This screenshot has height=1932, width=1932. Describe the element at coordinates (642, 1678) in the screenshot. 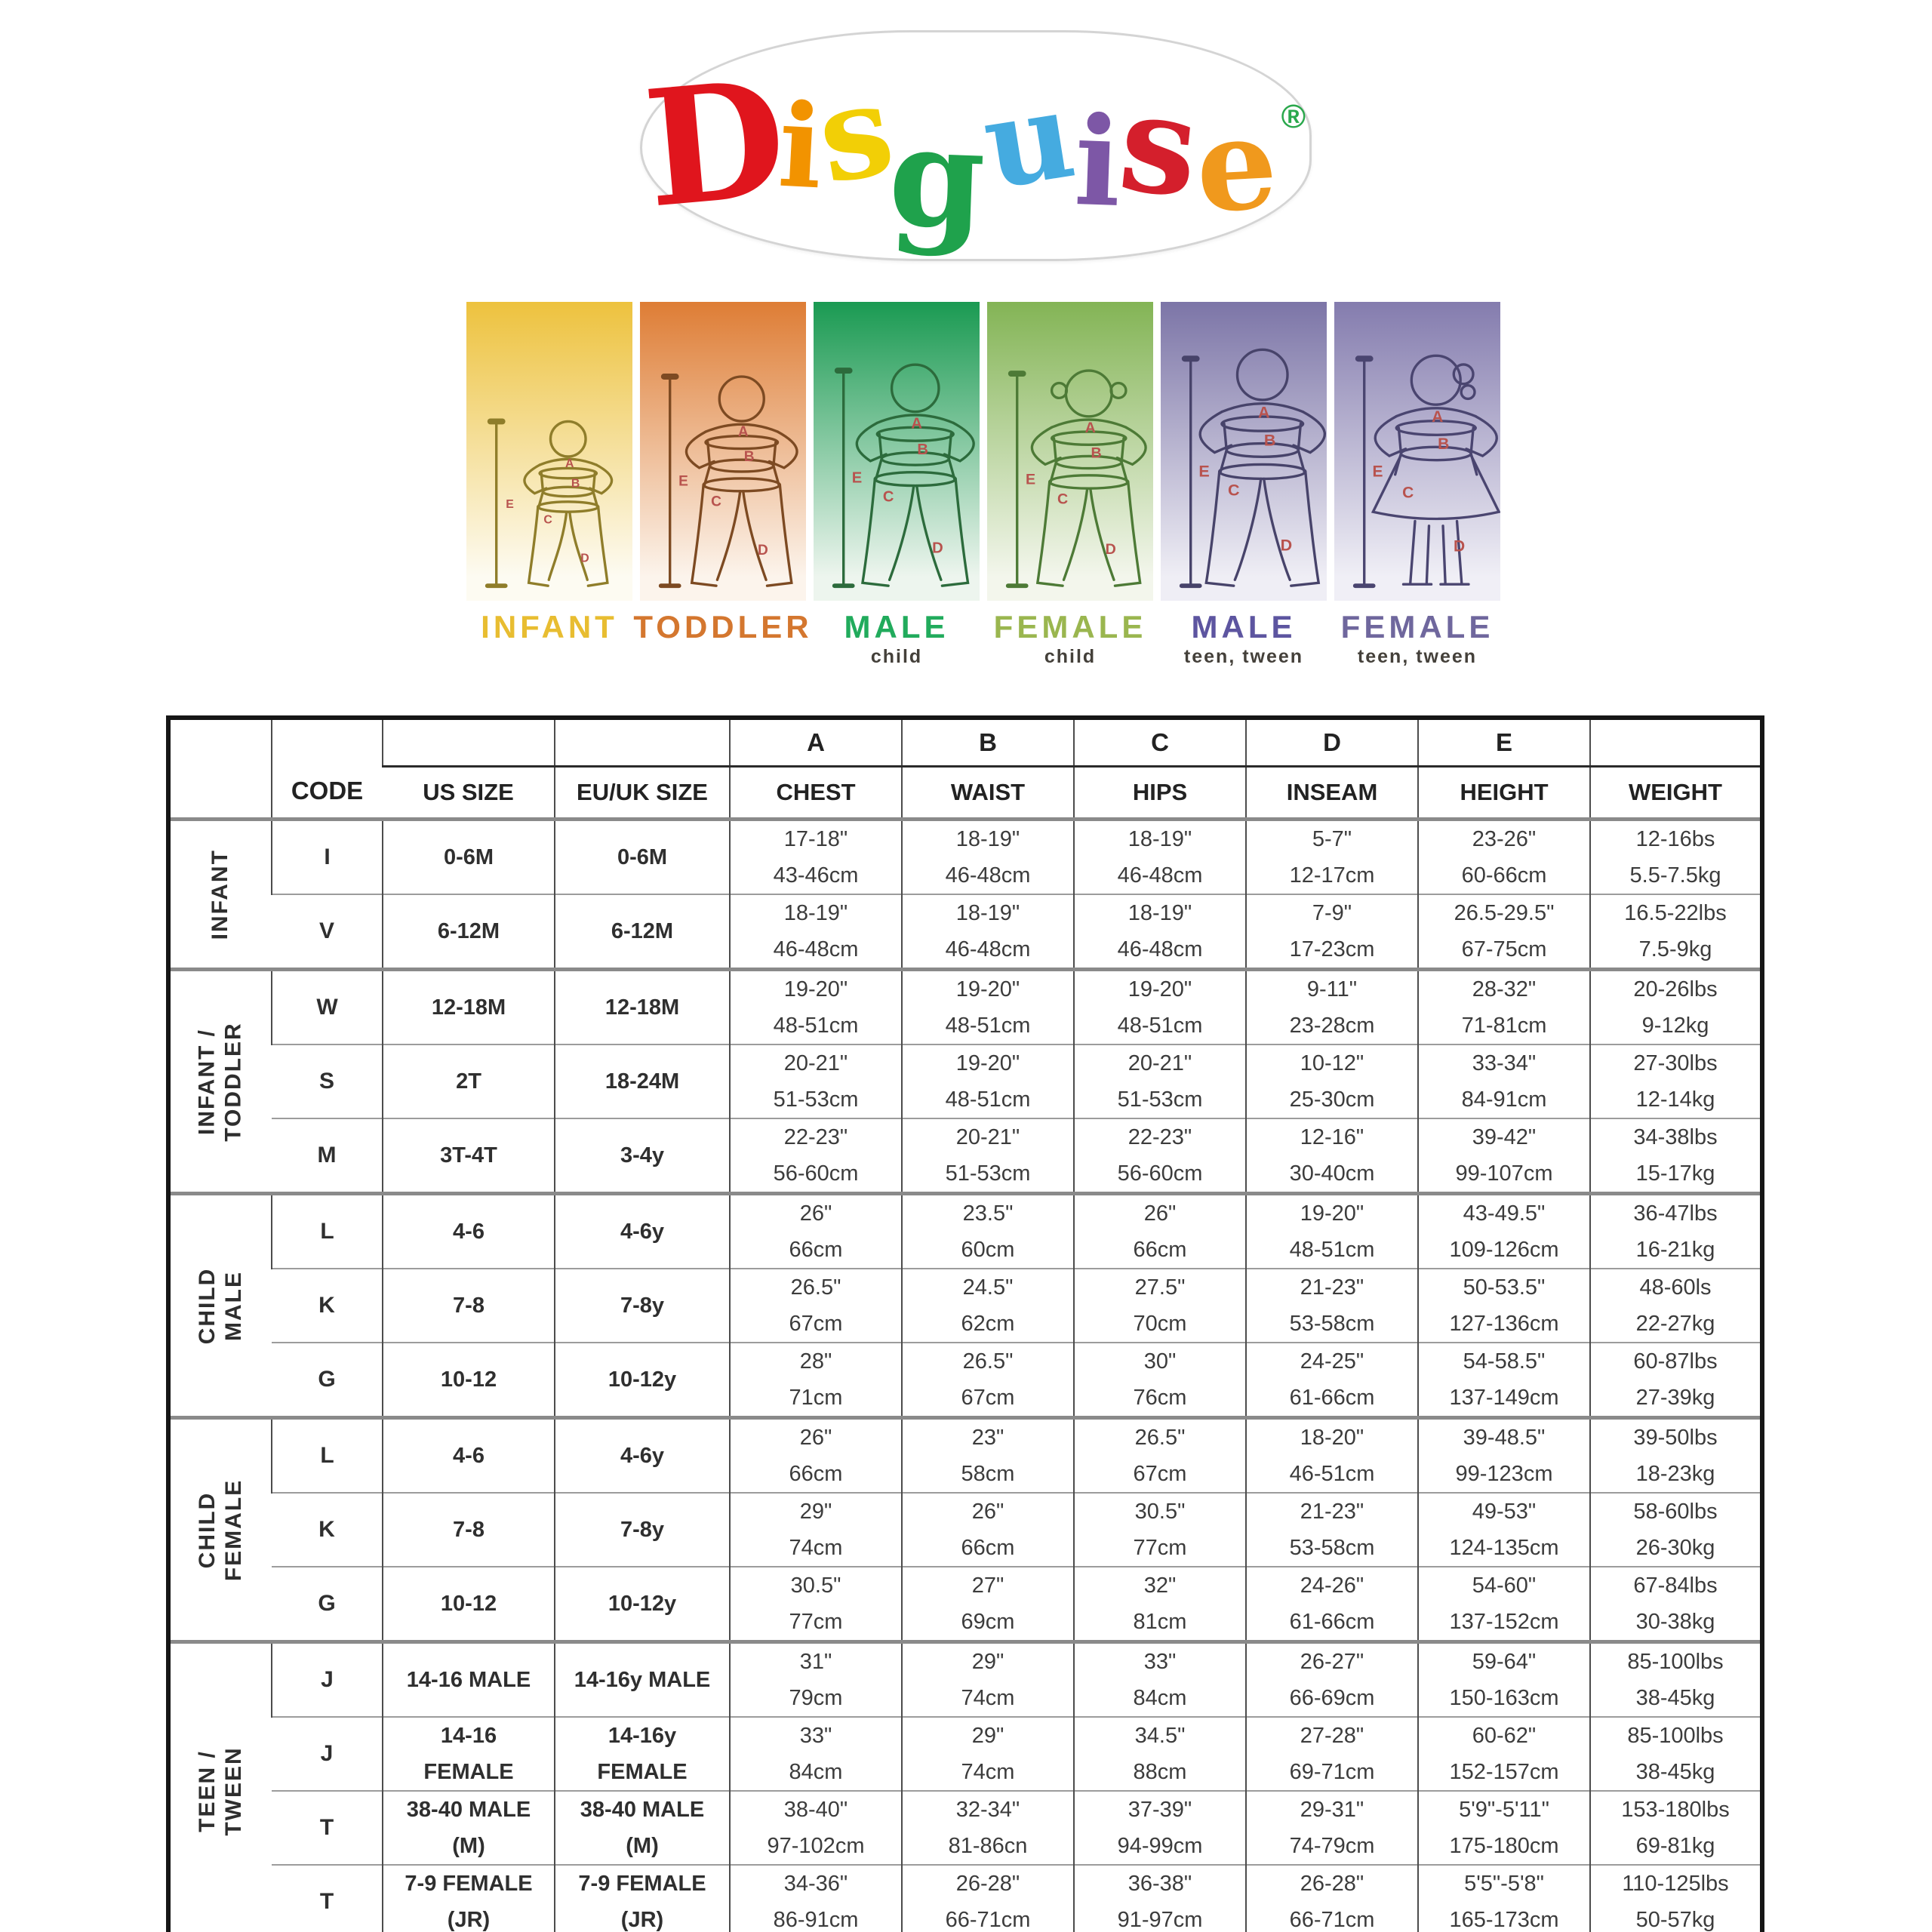

I see `cell-eu-size: 14-16y MALE` at that location.